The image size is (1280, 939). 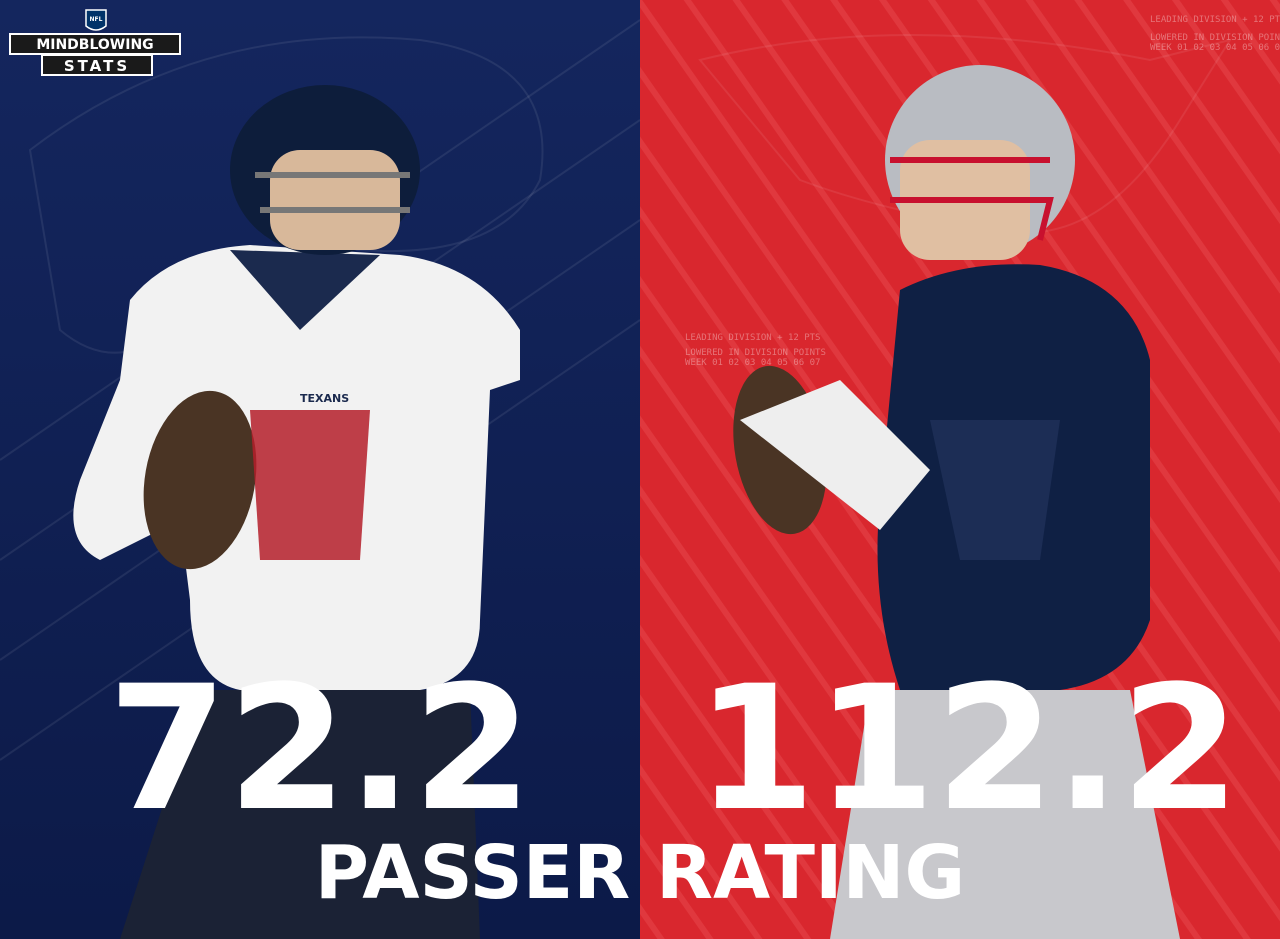 What do you see at coordinates (968, 748) in the screenshot?
I see `stat-value: 112.2` at bounding box center [968, 748].